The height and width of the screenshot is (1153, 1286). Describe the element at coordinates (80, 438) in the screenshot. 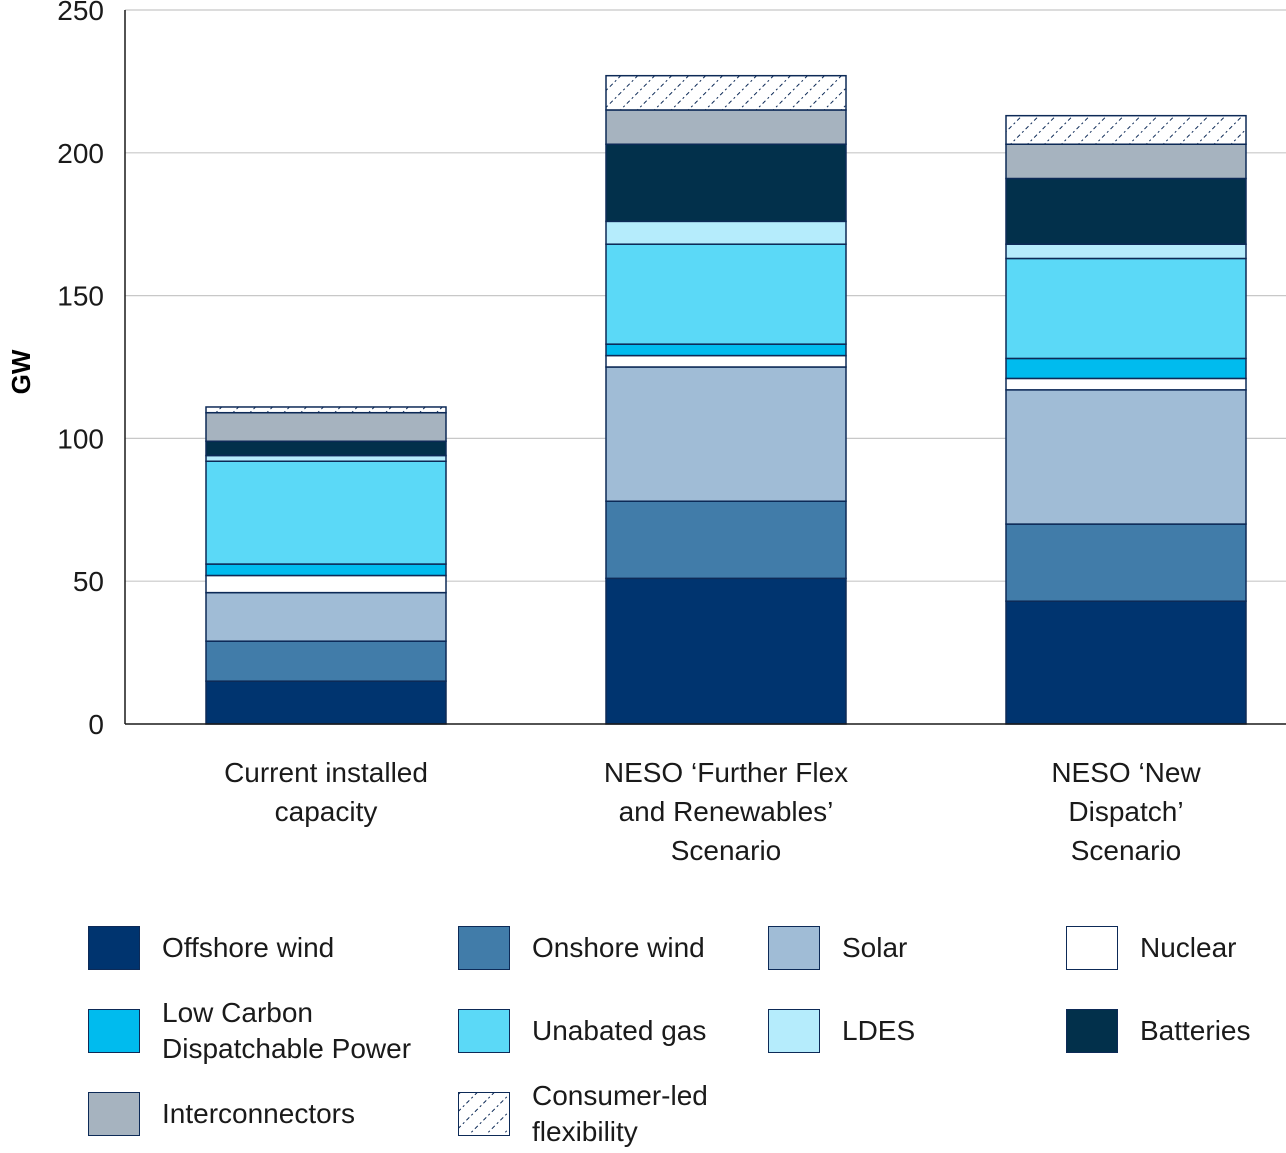

I see `y-tick-label: 100` at that location.